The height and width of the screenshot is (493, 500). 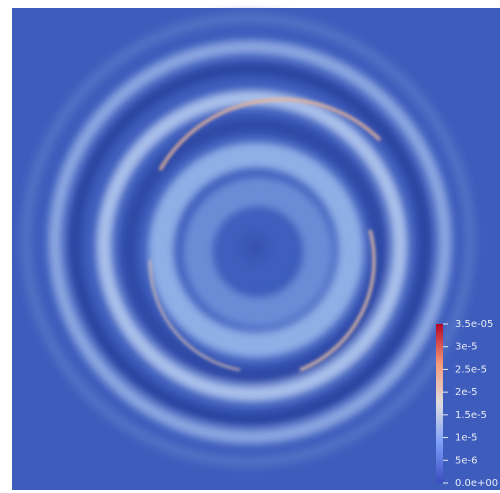 I want to click on colorbar-tick-label: 2e-5, so click(x=466, y=392).